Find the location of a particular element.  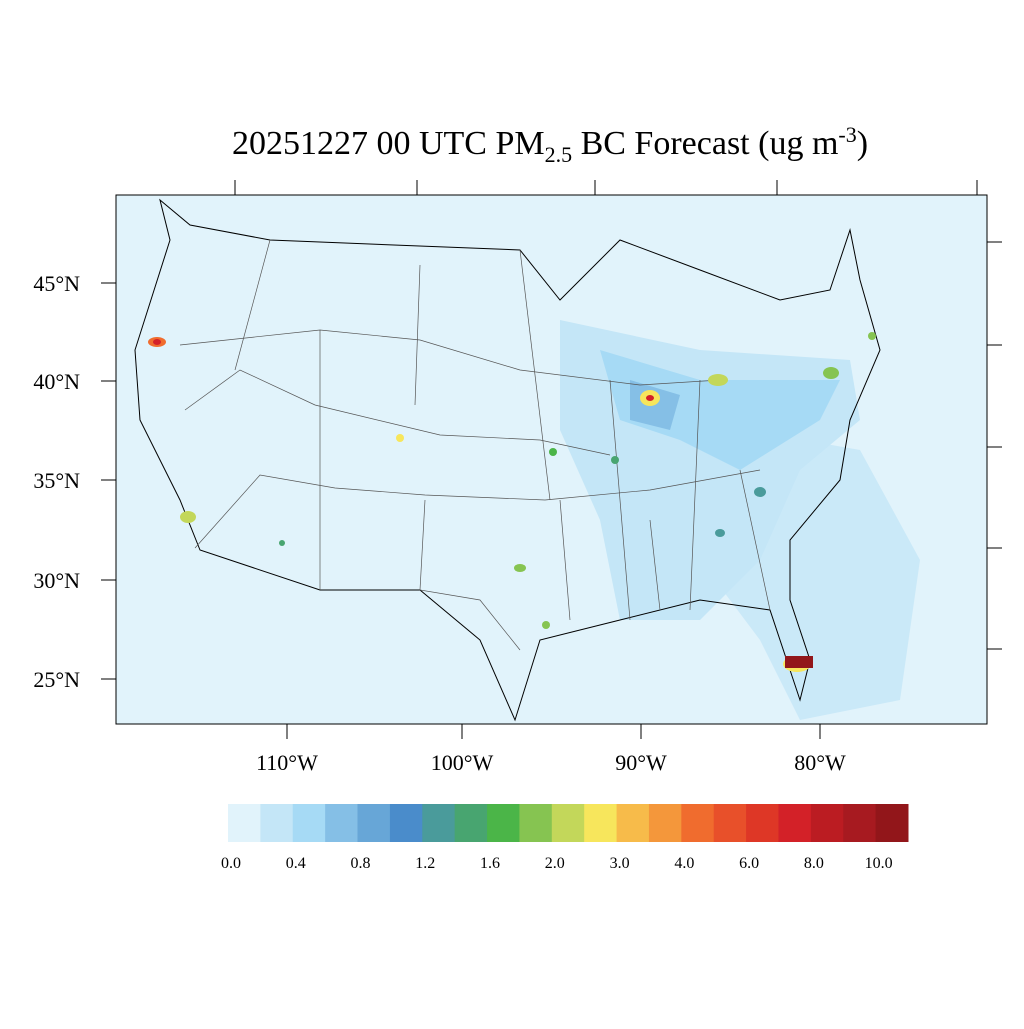

title-sup: -3 is located at coordinates (847, 134).